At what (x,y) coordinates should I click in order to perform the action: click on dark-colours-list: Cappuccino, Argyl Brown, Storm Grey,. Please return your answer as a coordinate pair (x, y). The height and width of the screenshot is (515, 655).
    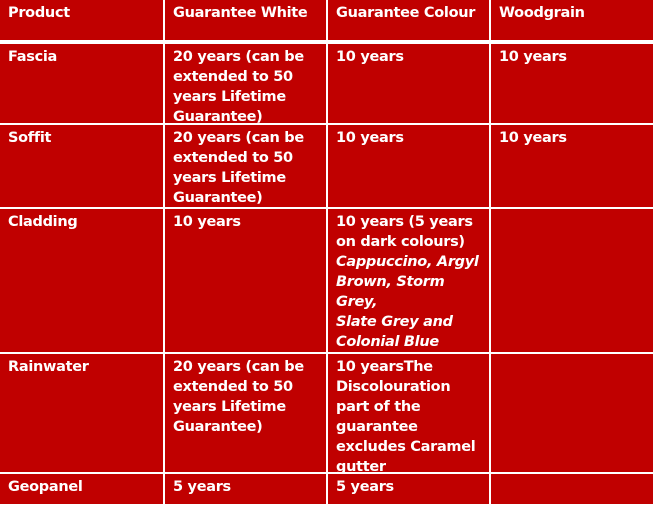
    Looking at the image, I should click on (407, 282).